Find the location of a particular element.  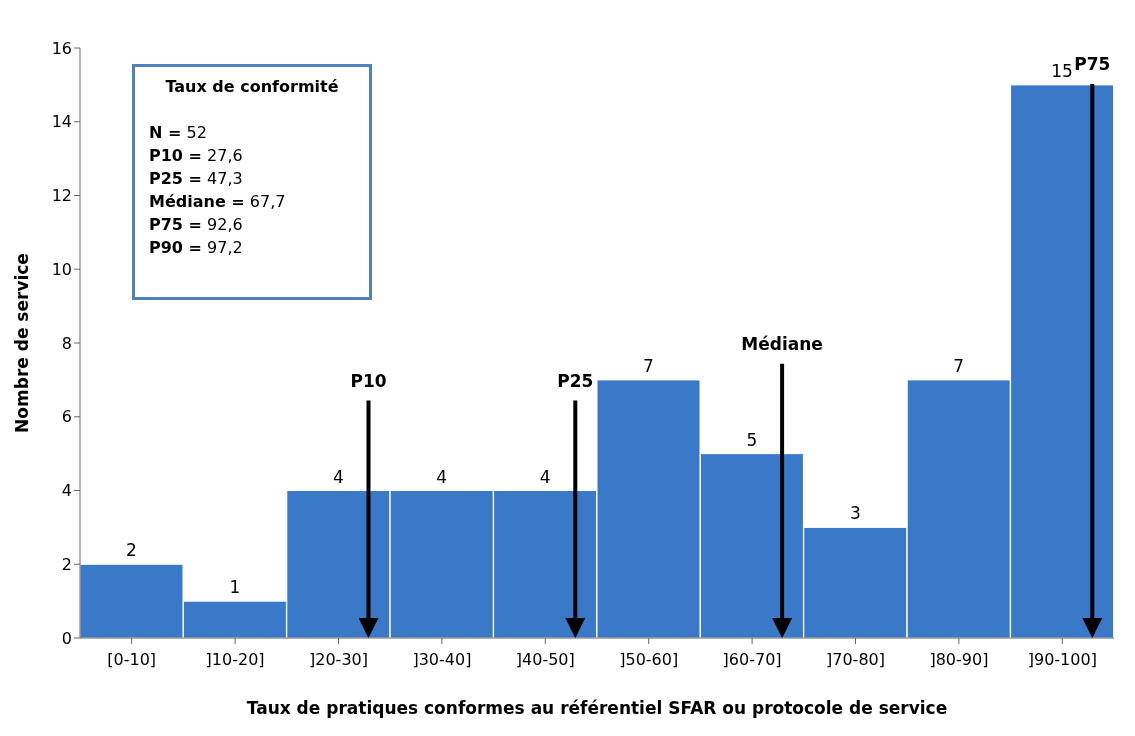

ref-line-label: Médiane is located at coordinates (782, 343).